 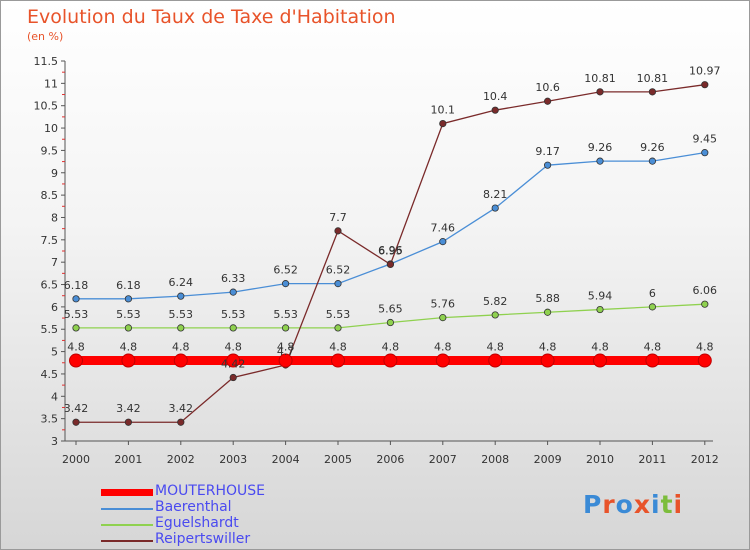 What do you see at coordinates (54, 441) in the screenshot?
I see `y-tick-label: 3` at bounding box center [54, 441].